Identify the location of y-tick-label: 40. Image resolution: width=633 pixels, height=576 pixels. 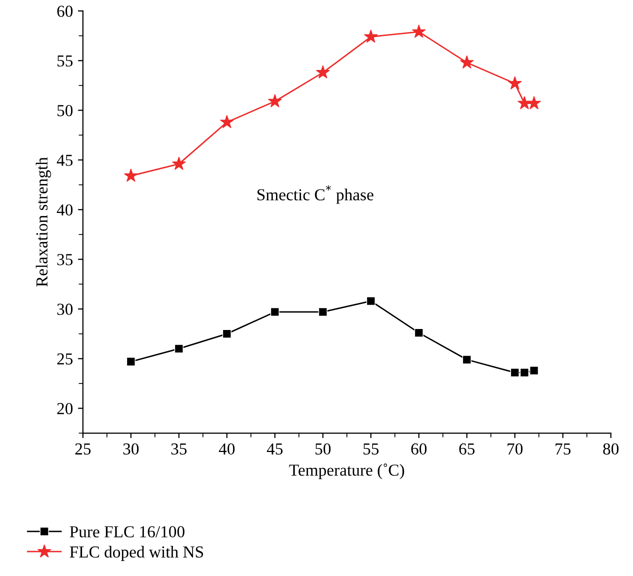
(64, 210).